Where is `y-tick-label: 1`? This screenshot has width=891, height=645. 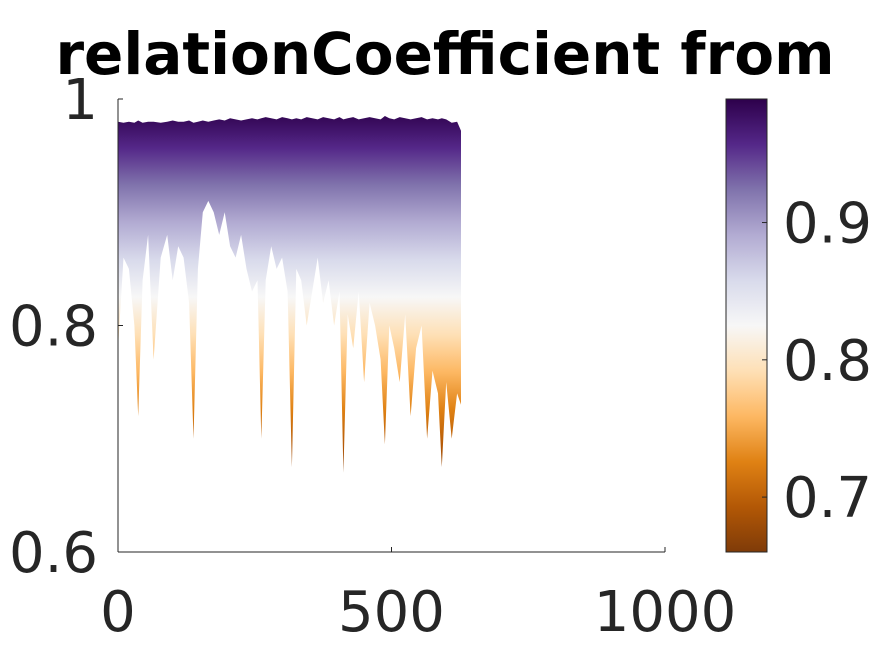
y-tick-label: 1 is located at coordinates (80, 100).